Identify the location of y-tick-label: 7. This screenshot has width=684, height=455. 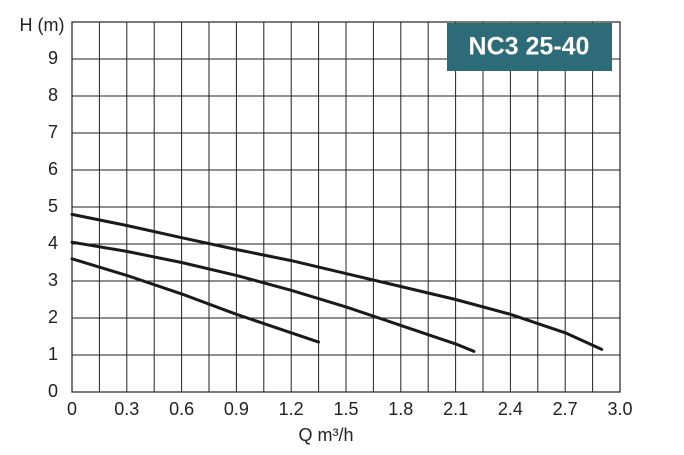
(53, 132).